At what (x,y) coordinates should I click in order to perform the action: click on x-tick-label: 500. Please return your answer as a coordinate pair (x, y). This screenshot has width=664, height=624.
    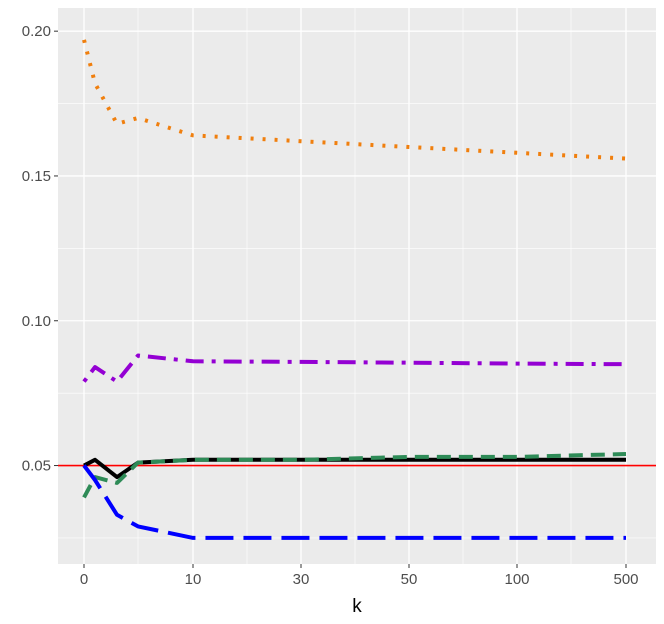
    Looking at the image, I should click on (625, 579).